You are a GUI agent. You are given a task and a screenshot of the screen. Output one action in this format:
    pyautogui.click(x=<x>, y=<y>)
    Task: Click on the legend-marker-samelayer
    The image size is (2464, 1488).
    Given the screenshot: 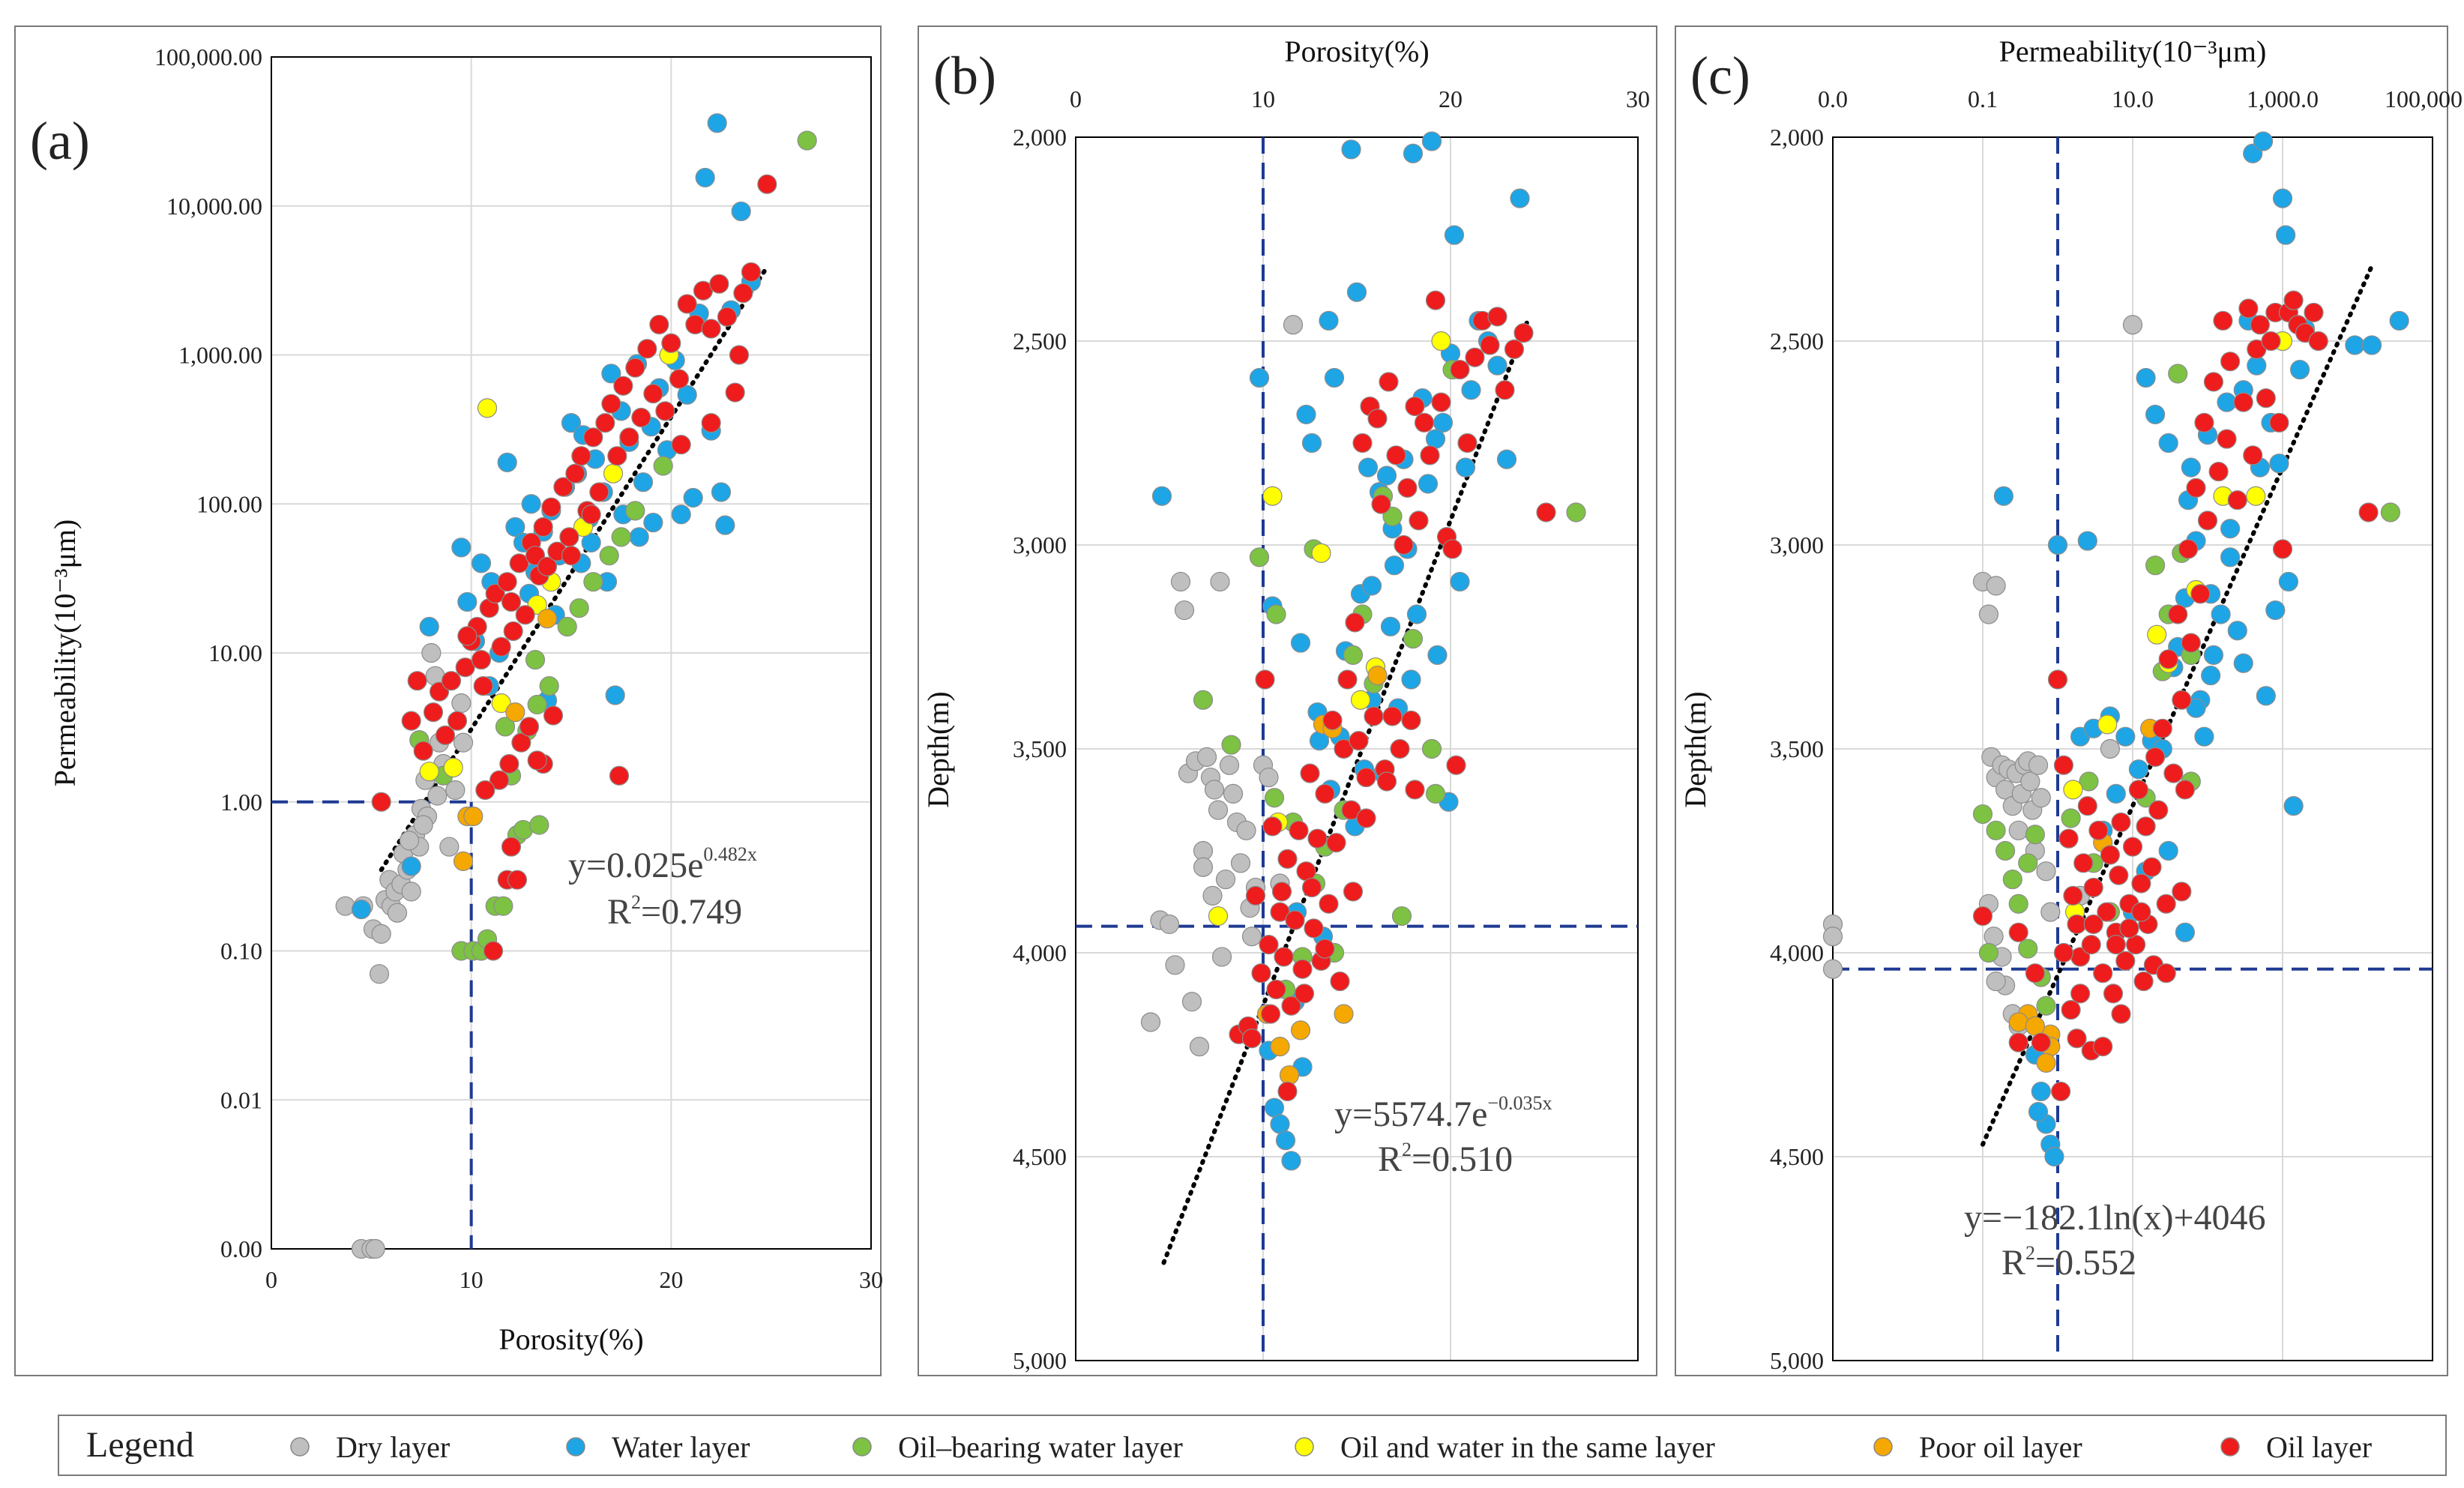 What is the action you would take?
    pyautogui.click(x=1304, y=1447)
    